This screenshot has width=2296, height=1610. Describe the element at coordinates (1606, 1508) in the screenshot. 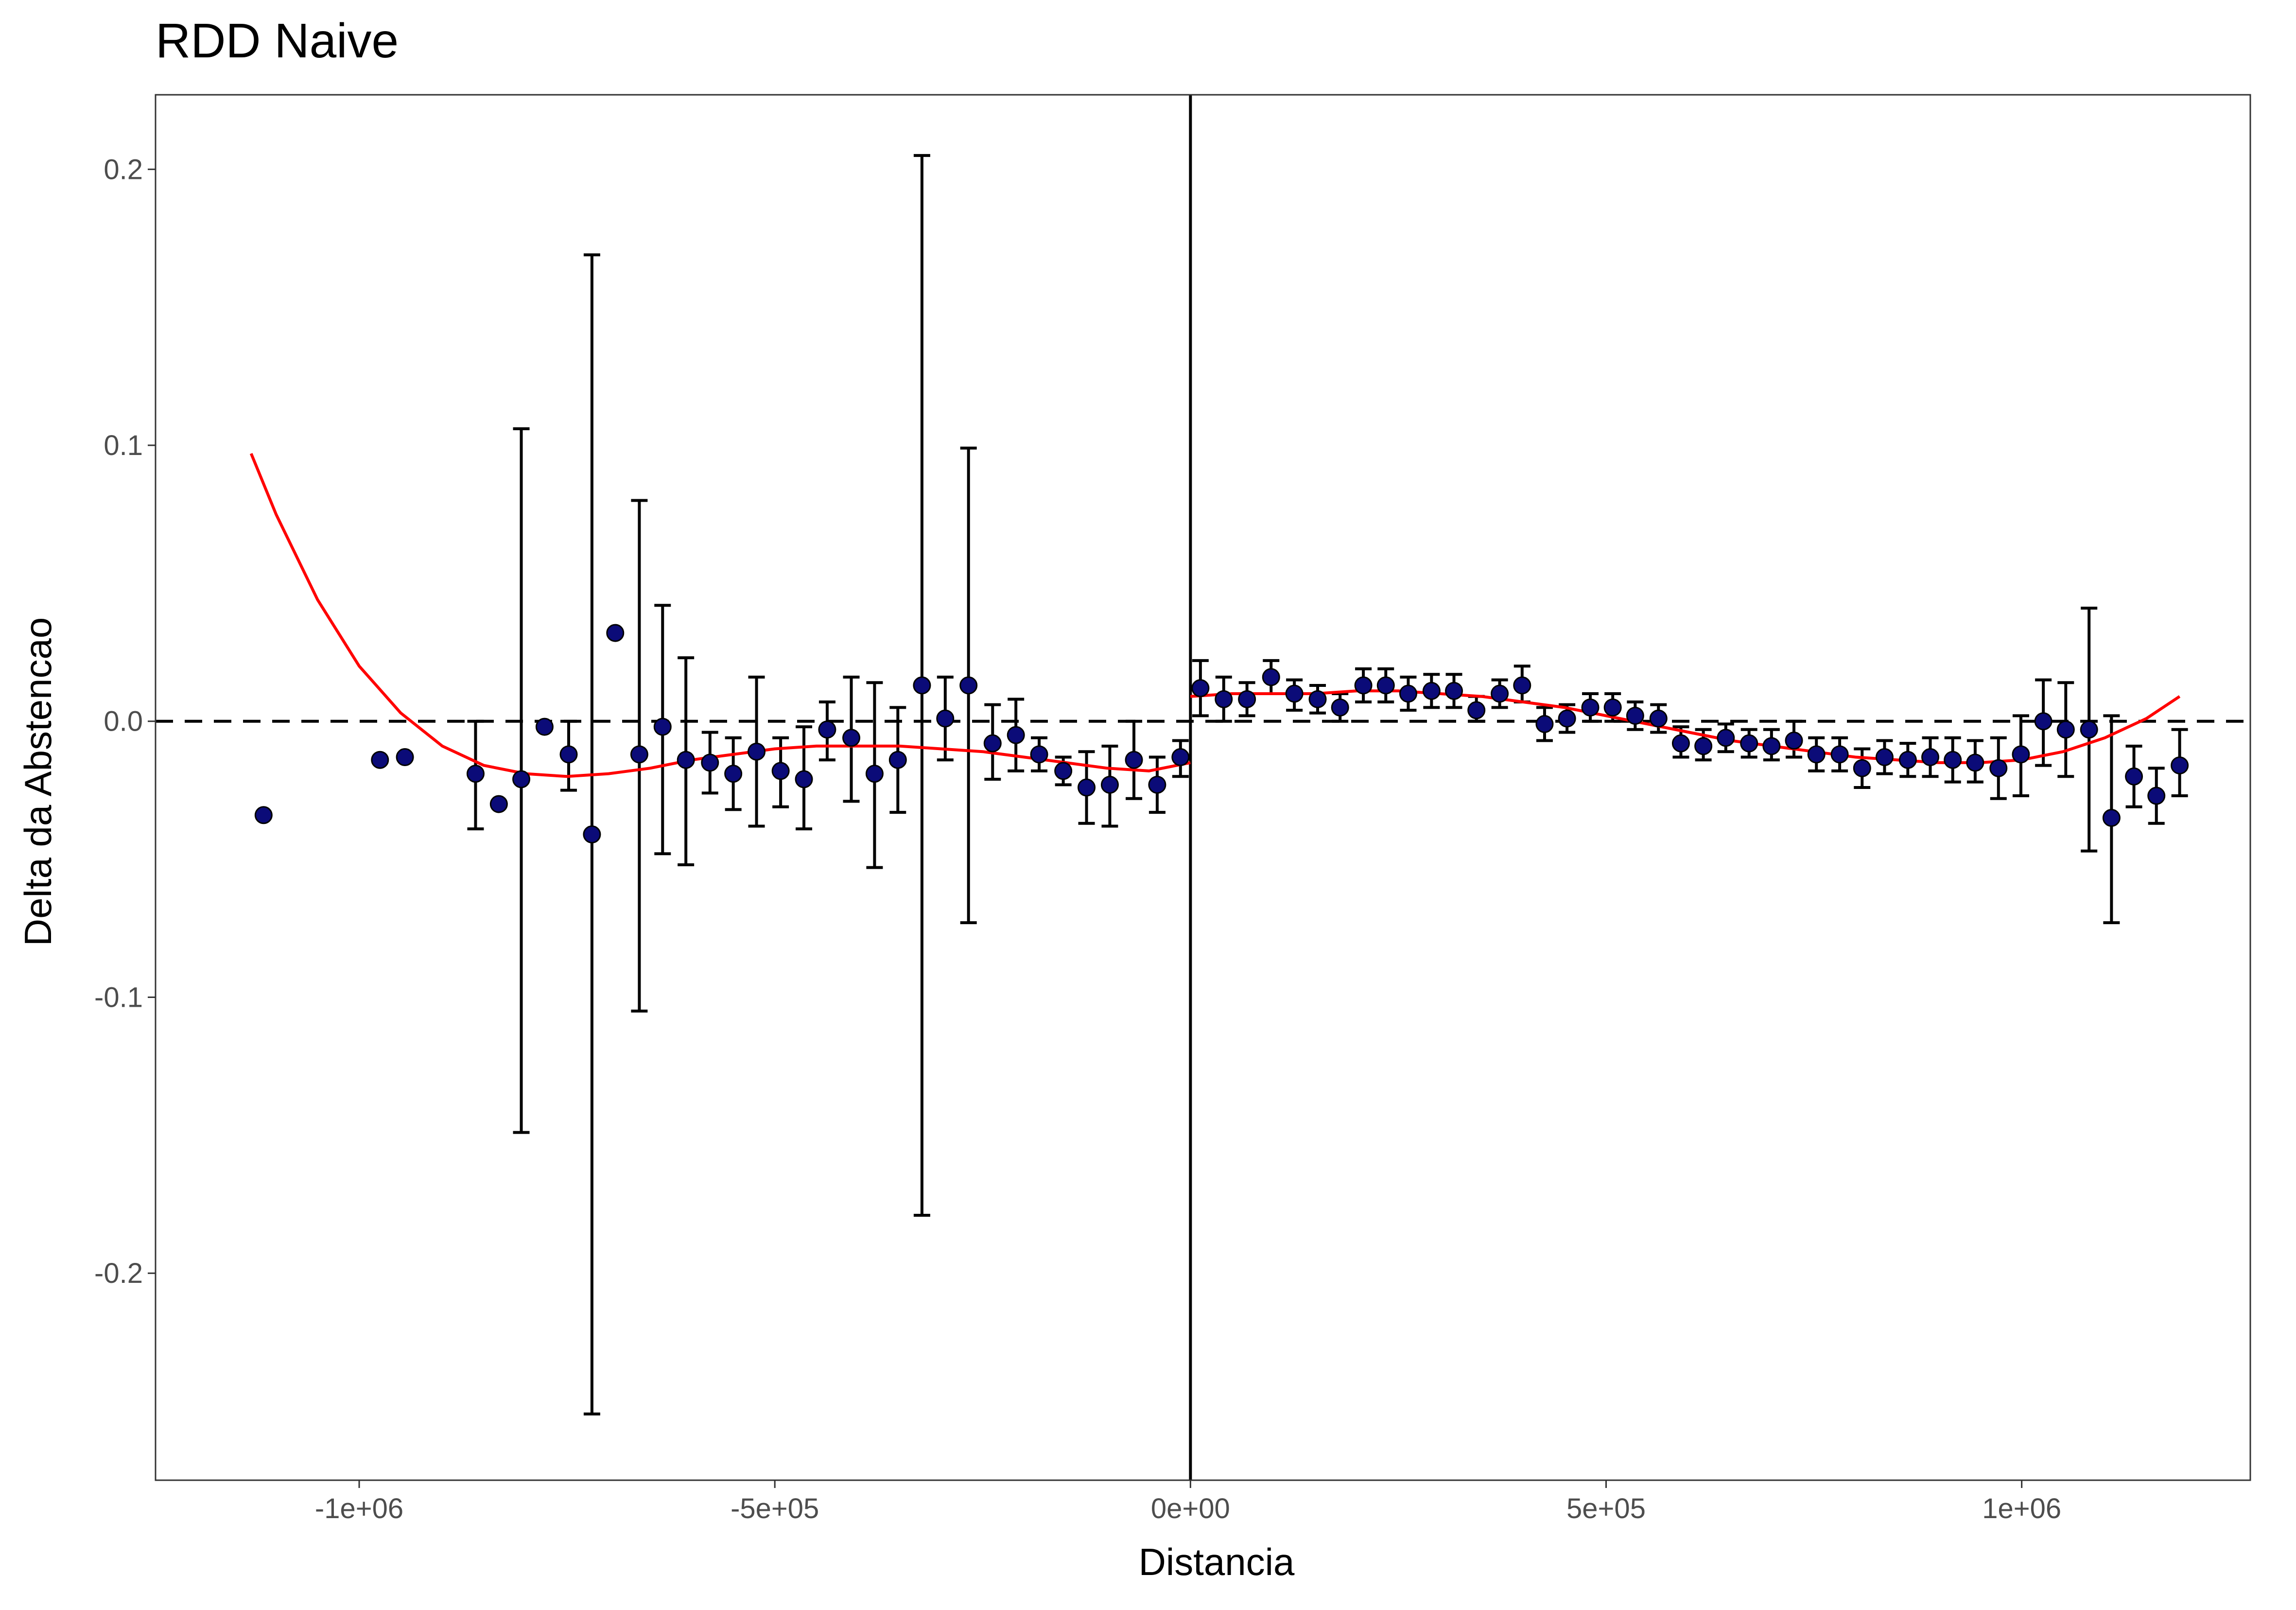

I see `x-tick-label: 5e+05` at that location.